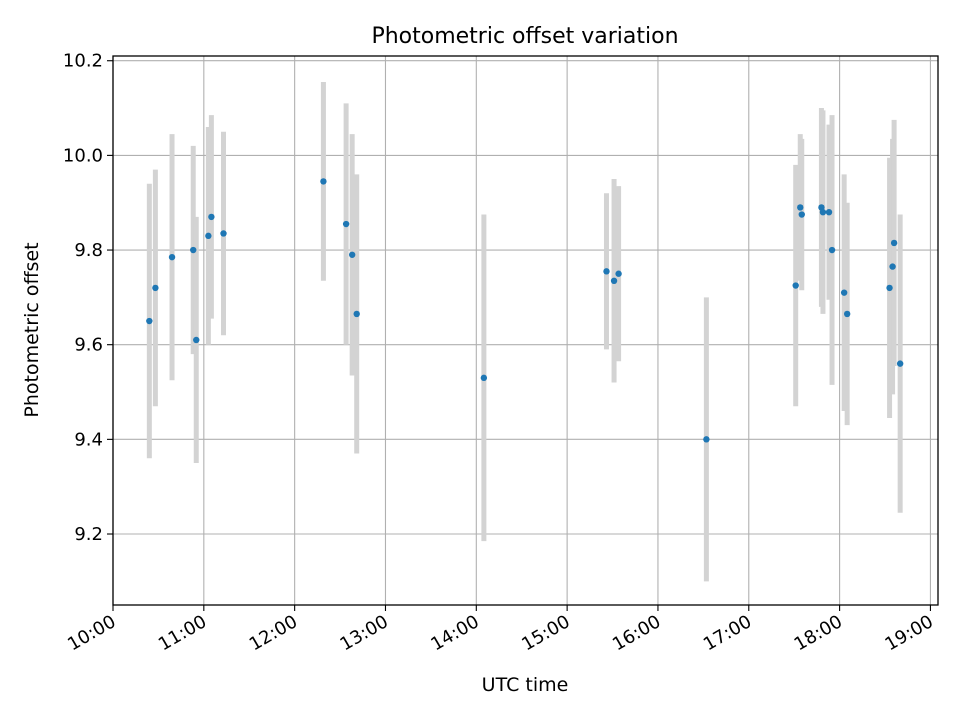 This screenshot has width=960, height=720. Describe the element at coordinates (525, 685) in the screenshot. I see `x-axis-label: UTC time` at that location.